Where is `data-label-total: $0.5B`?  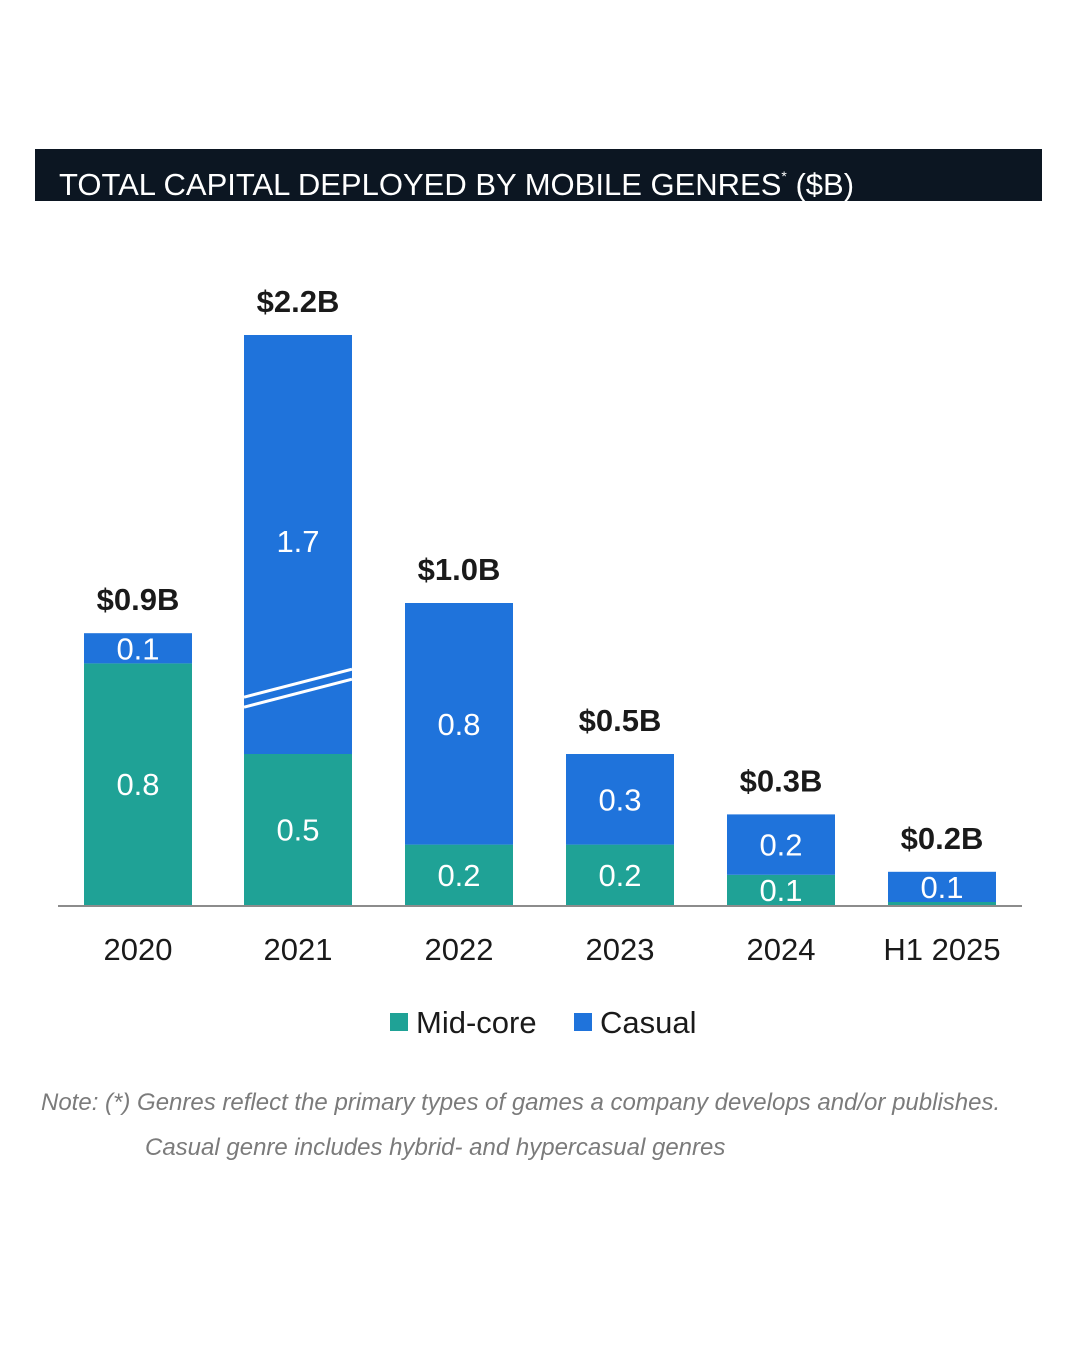 data-label-total: $0.5B is located at coordinates (620, 720).